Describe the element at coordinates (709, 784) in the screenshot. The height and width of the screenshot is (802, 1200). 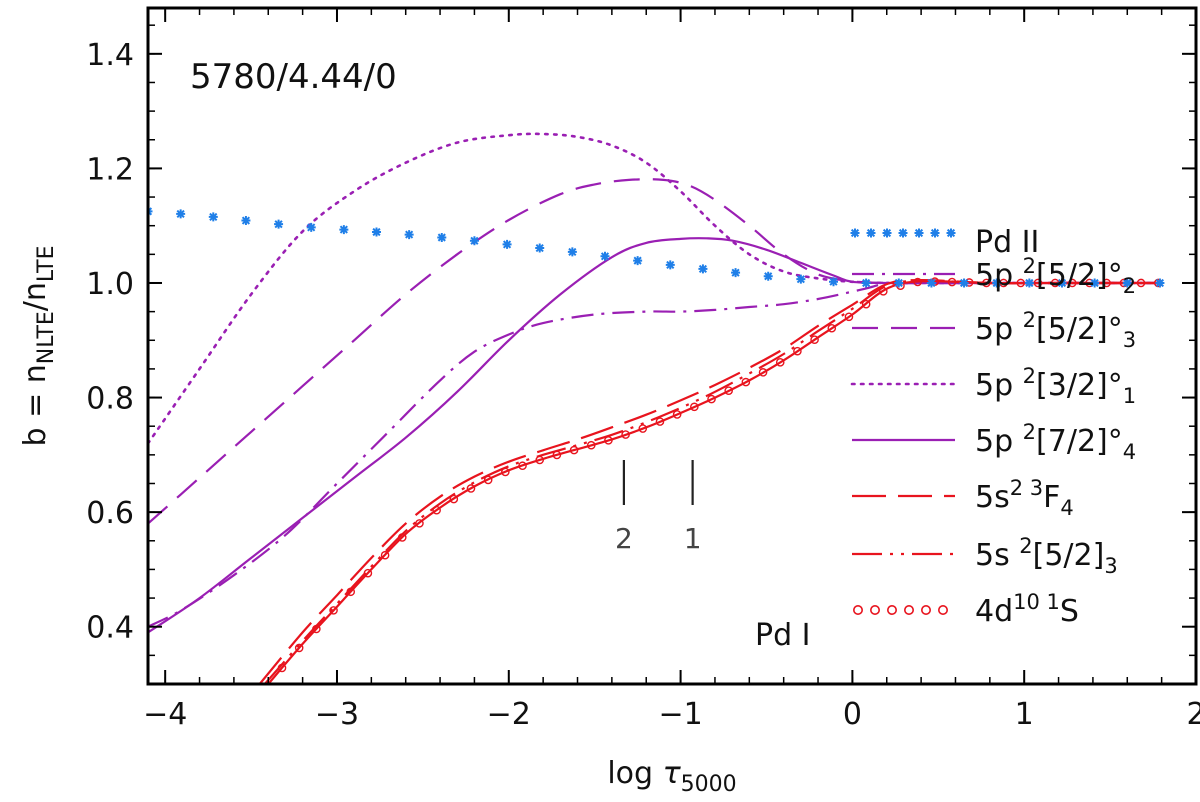
I see `x-axis-label-sub: 5000` at that location.